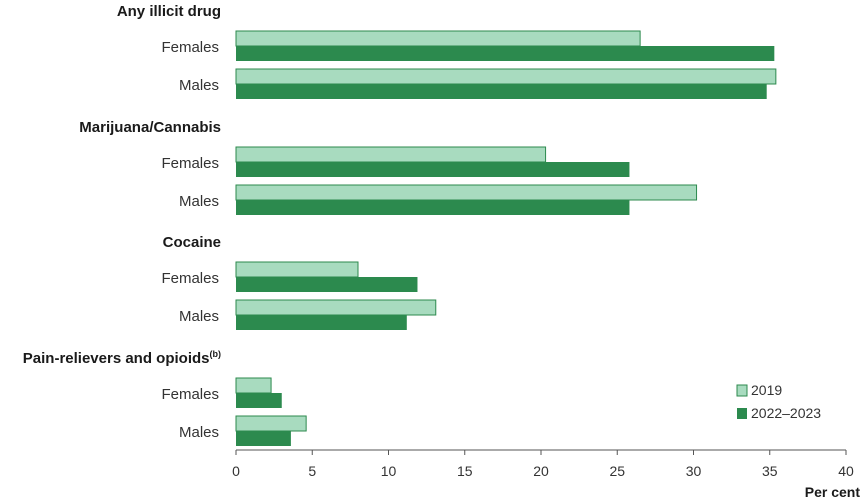 This screenshot has height=501, width=866. I want to click on x-tick-label: 10, so click(389, 471).